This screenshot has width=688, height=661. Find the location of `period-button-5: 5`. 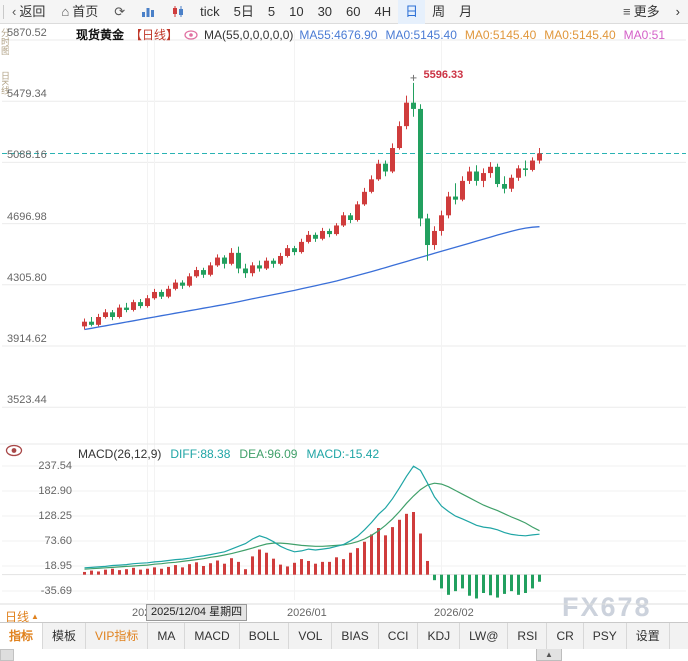

period-button-5: 5 is located at coordinates (271, 11).